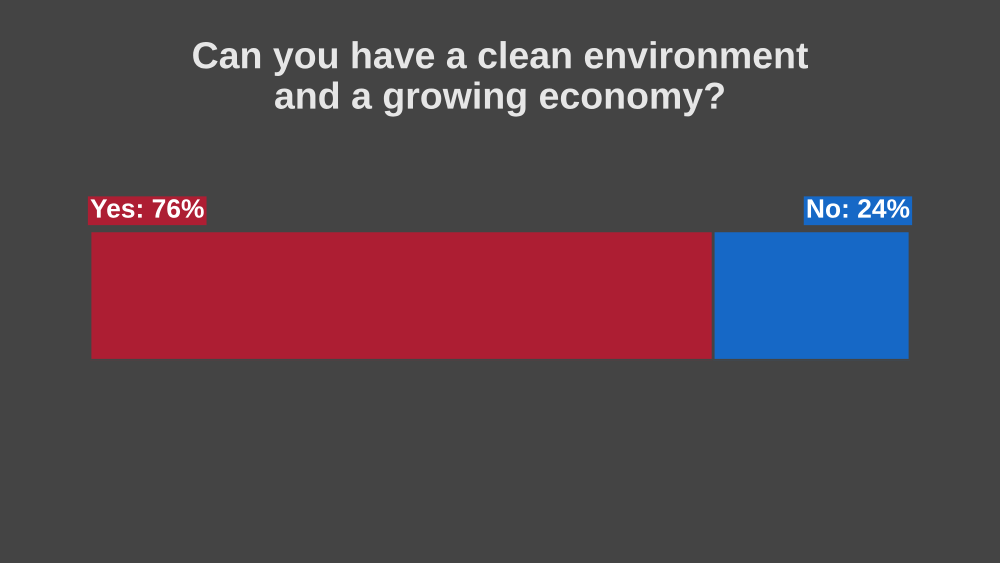  What do you see at coordinates (500, 79) in the screenshot?
I see `chart-title: Can you have a clean environment and a growing economy?` at bounding box center [500, 79].